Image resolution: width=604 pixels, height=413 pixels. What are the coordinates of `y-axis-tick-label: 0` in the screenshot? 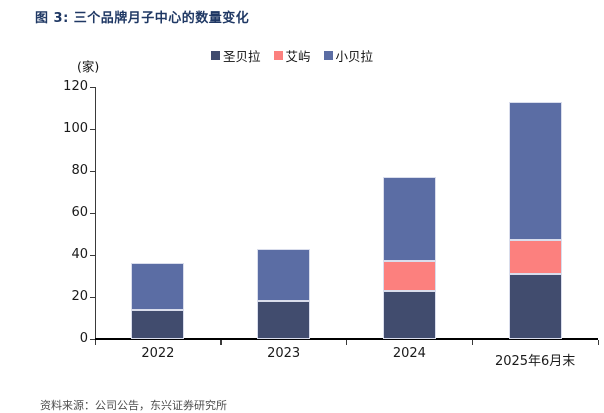 It's located at (83, 338).